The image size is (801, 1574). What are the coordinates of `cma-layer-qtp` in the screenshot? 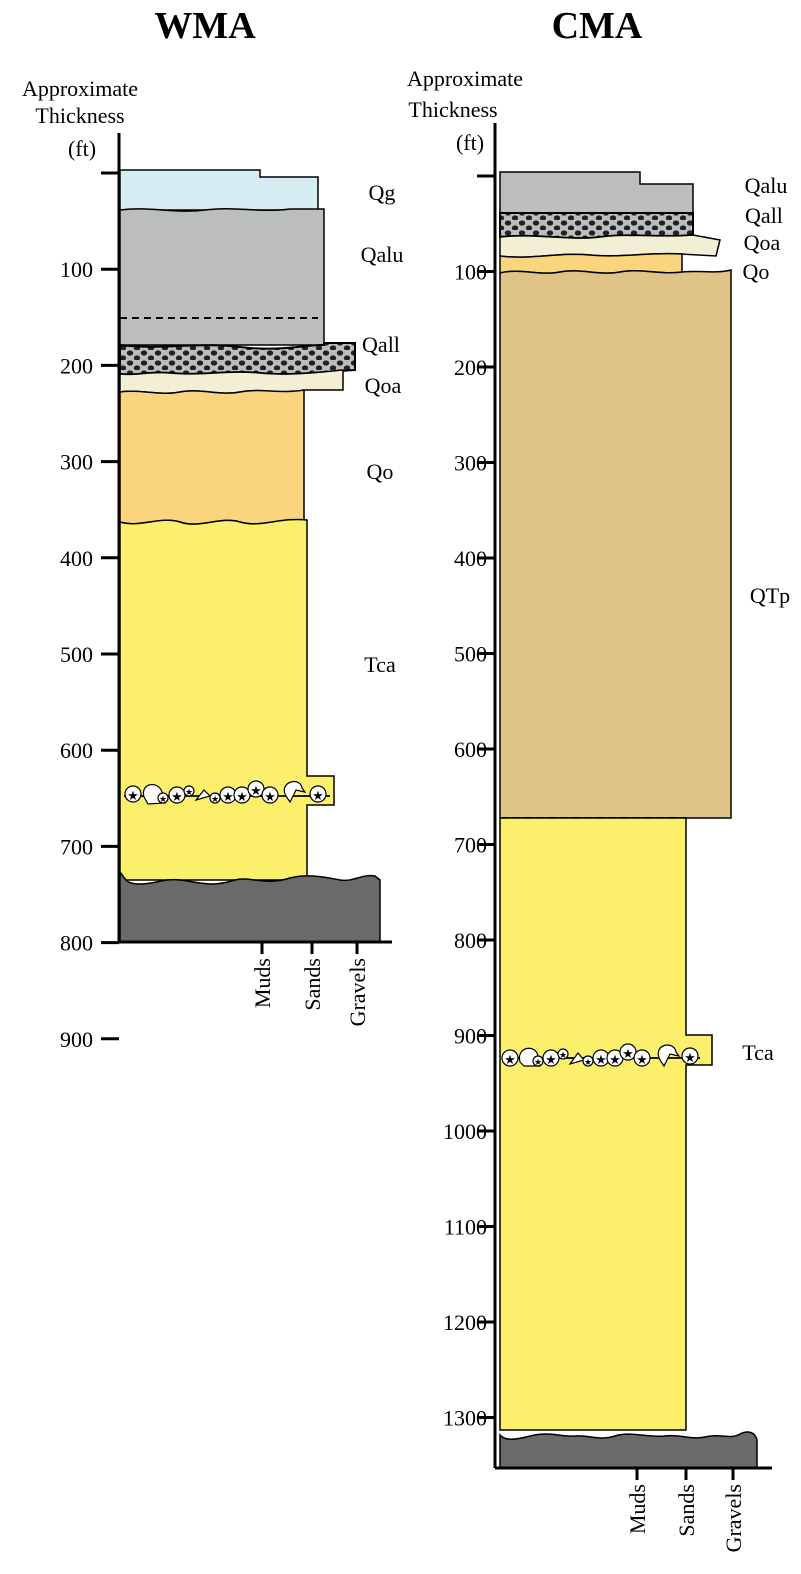 It's located at (615, 544).